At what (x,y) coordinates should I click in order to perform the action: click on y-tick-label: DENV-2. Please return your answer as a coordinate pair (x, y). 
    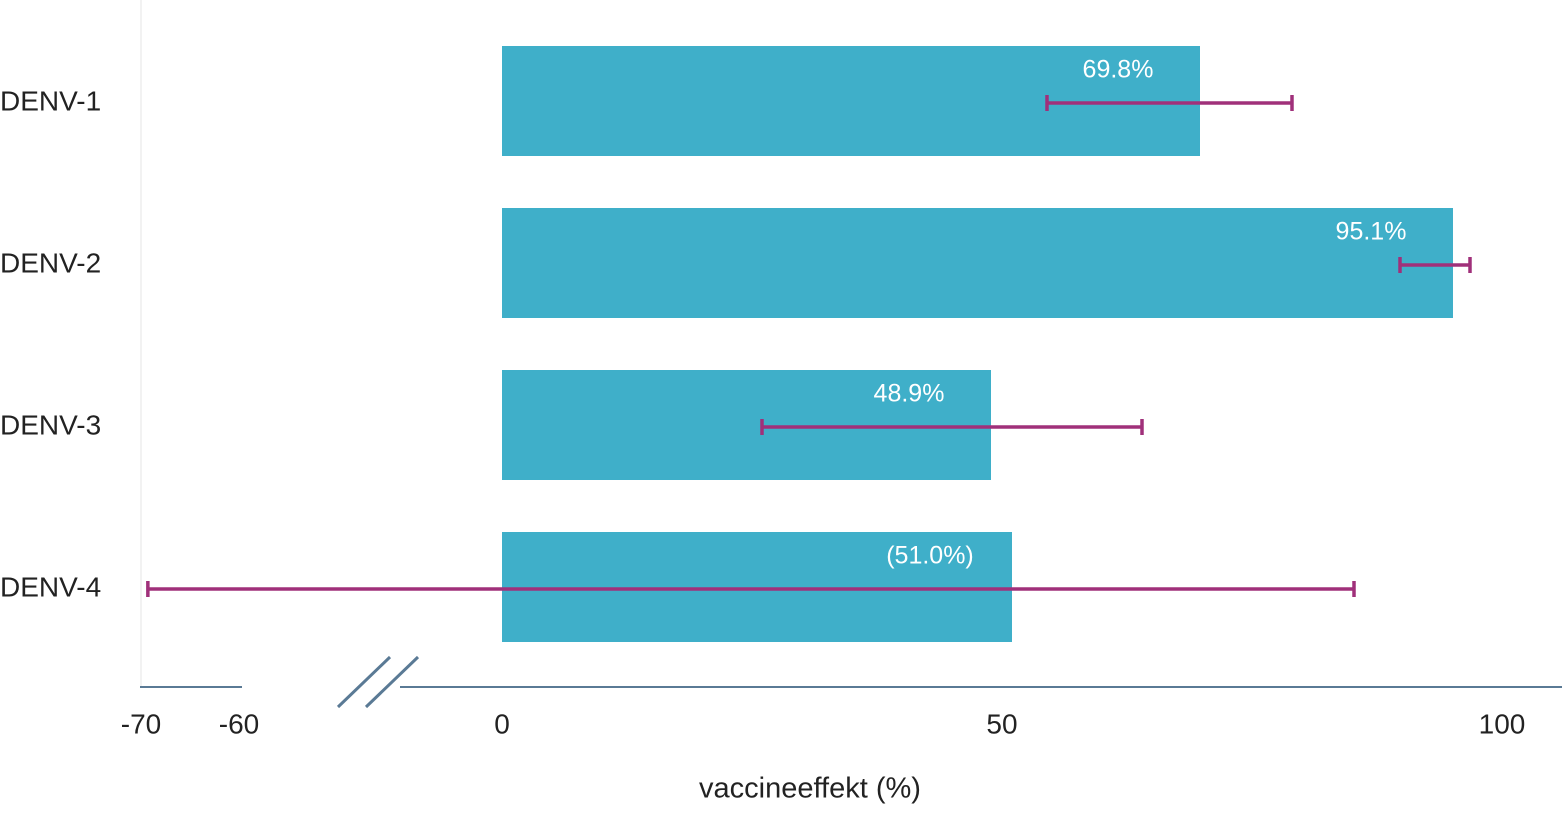
    Looking at the image, I should click on (50, 262).